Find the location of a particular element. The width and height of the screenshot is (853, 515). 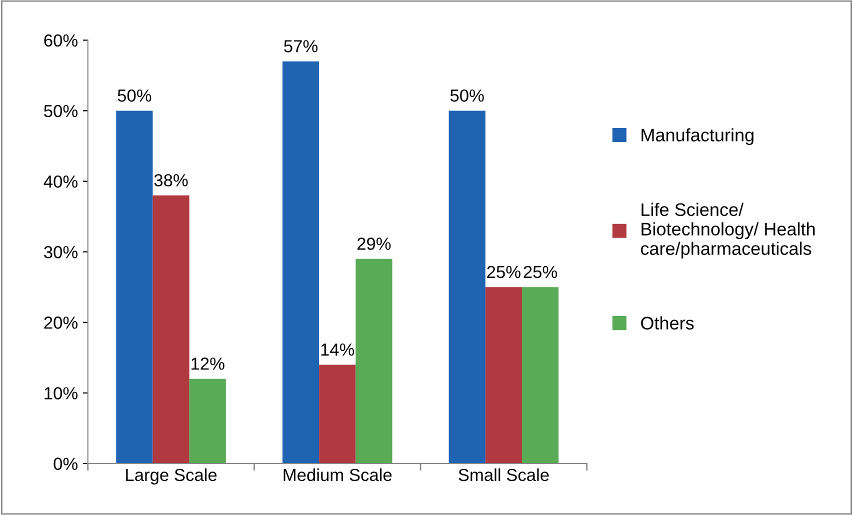

x-tick-label: Medium Scale is located at coordinates (338, 475).